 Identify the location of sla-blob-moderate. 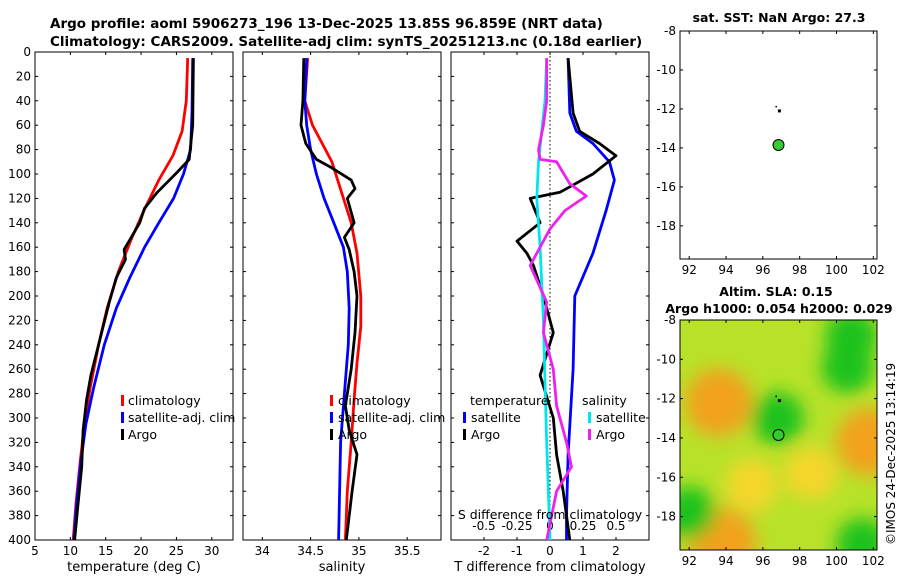
(810, 473).